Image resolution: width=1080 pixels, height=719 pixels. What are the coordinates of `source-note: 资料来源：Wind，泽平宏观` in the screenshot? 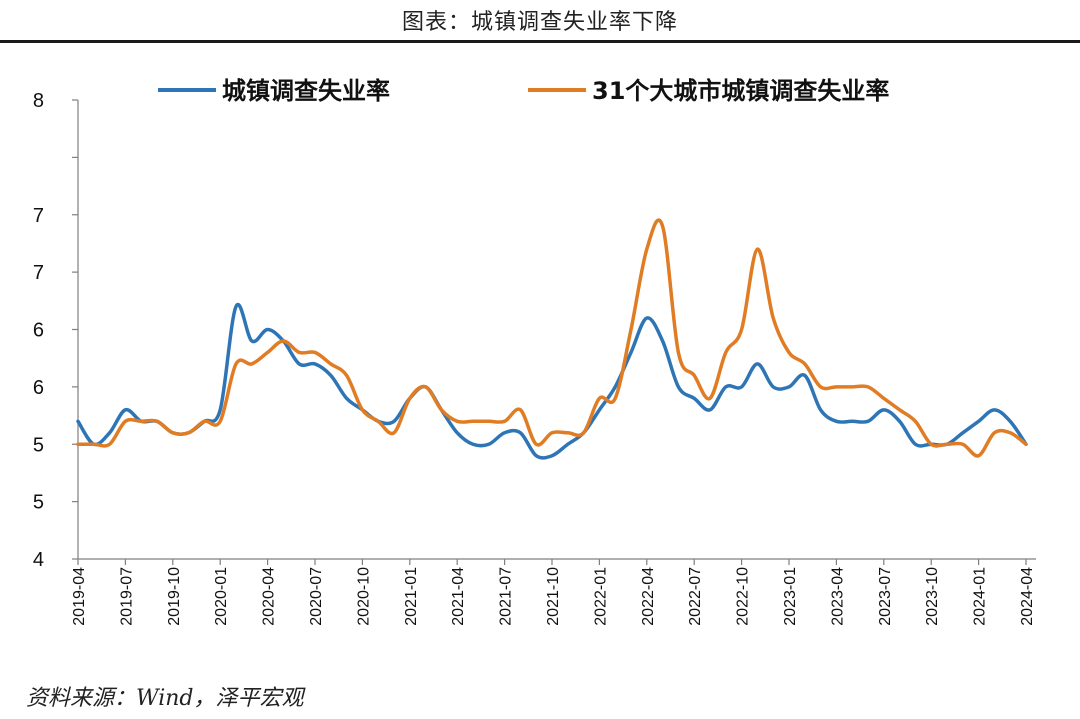 It's located at (165, 698).